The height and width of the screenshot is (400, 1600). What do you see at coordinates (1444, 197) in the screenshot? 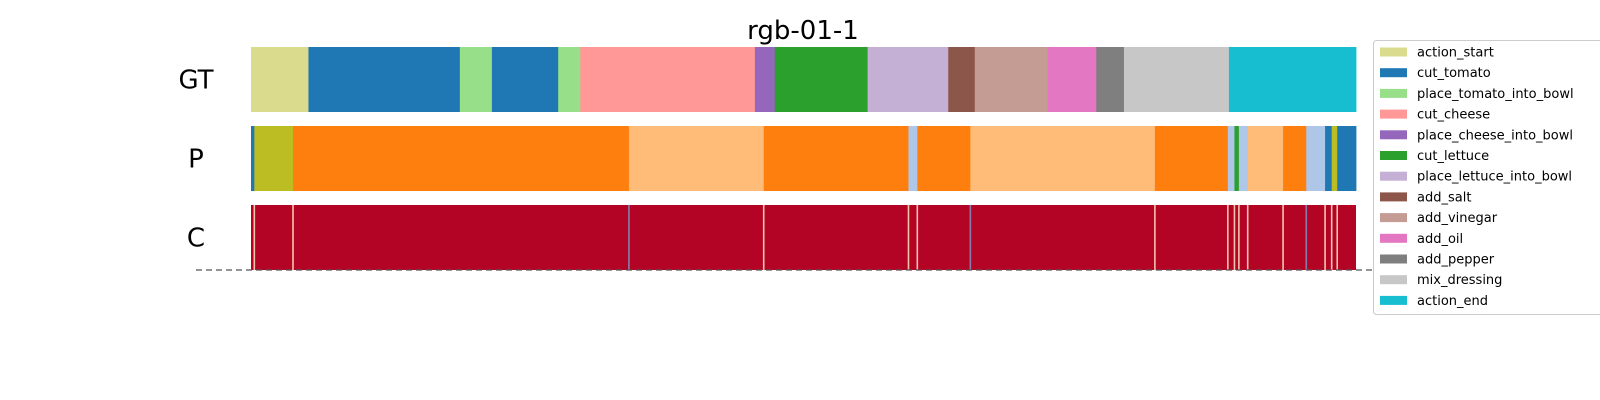
I see `legend-label: add_salt` at bounding box center [1444, 197].